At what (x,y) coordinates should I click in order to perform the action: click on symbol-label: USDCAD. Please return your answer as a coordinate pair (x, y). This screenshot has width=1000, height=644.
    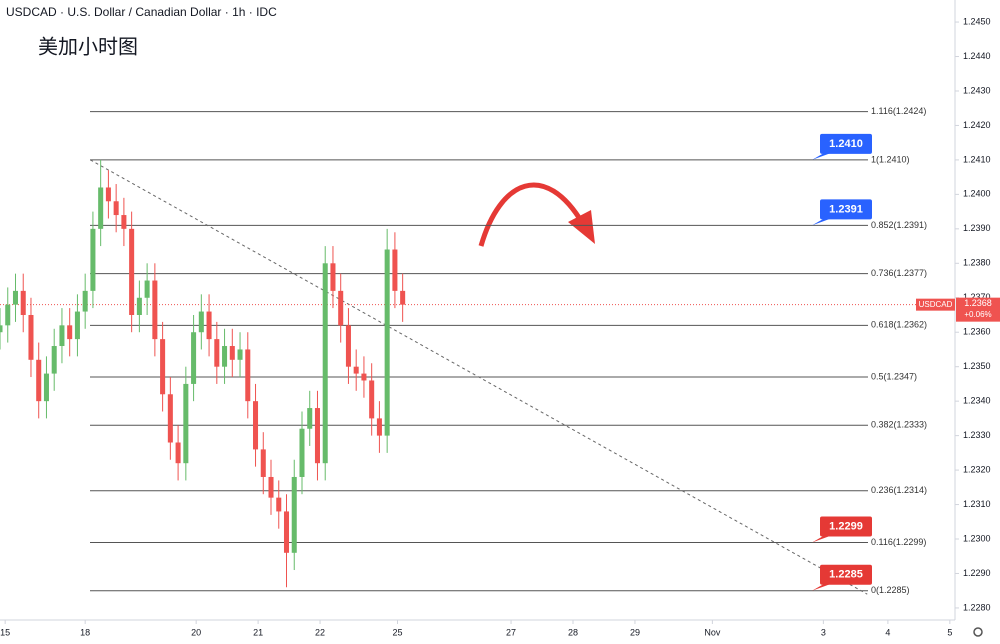
    Looking at the image, I should click on (936, 304).